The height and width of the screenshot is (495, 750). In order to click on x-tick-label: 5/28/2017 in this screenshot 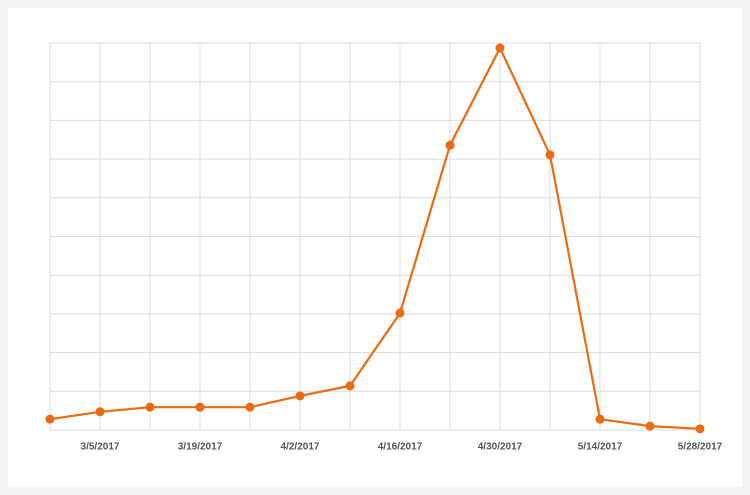, I will do `click(700, 447)`.